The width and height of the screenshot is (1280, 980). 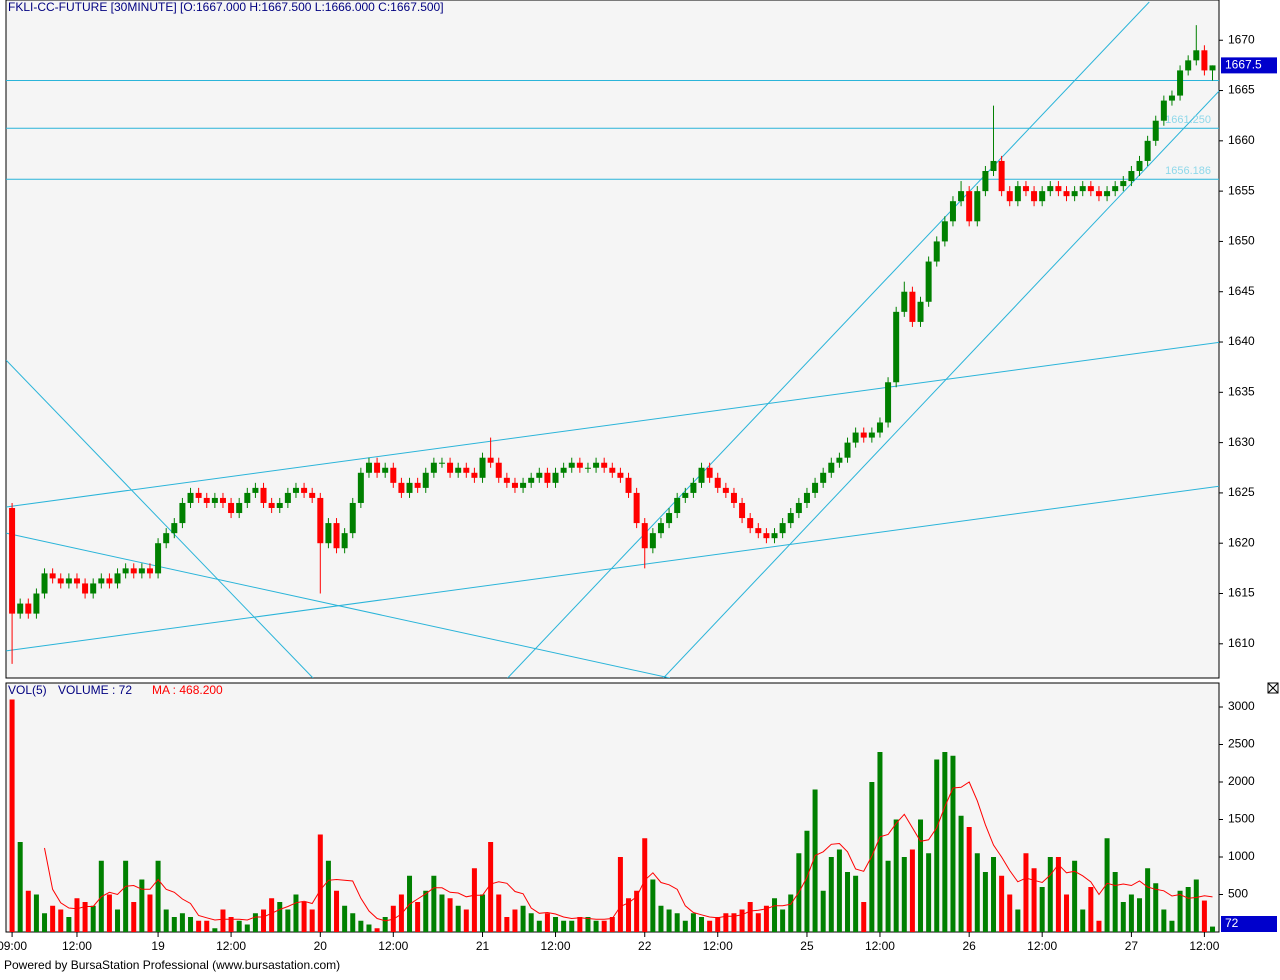 I want to click on x-tick-label: 27, so click(x=1132, y=946).